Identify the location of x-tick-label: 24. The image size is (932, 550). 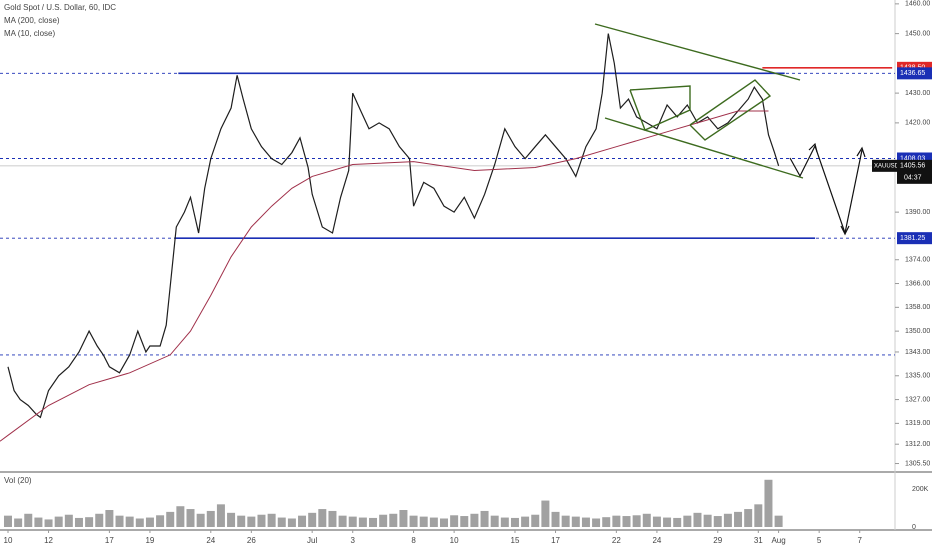
(656, 540).